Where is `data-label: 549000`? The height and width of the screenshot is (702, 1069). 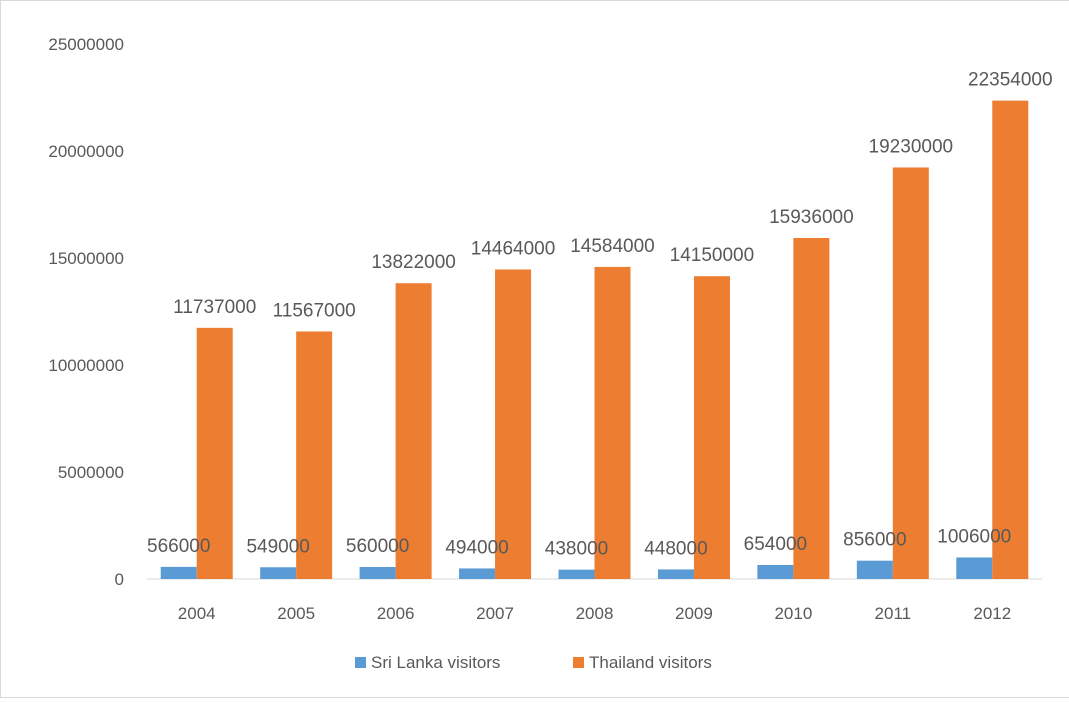
data-label: 549000 is located at coordinates (277, 546).